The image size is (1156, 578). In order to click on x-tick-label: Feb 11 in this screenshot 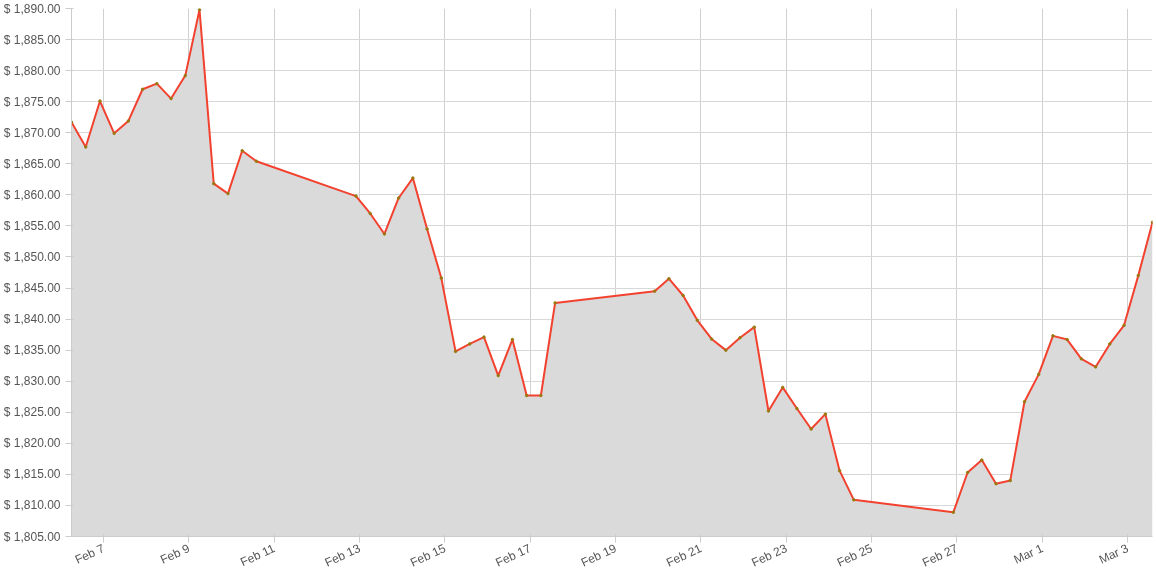, I will do `click(258, 555)`.